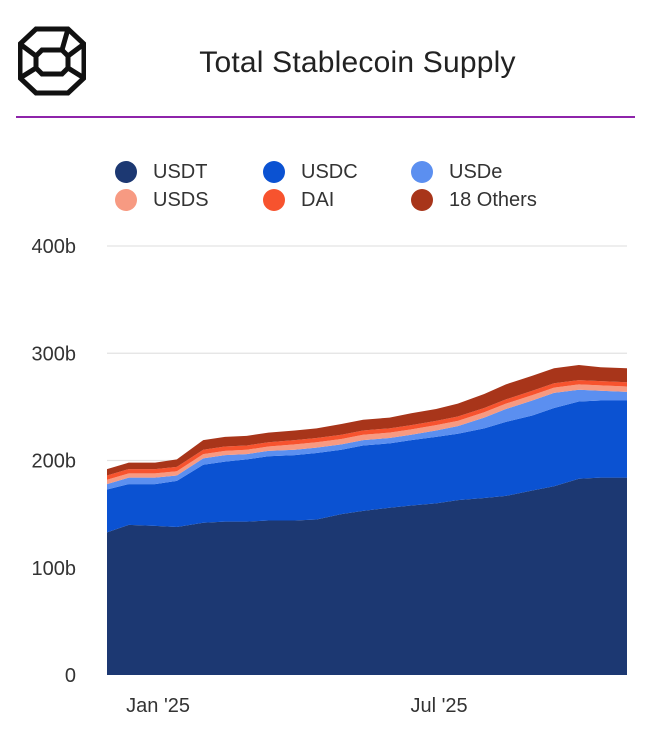  I want to click on y-tick-label: 200b, so click(54, 462).